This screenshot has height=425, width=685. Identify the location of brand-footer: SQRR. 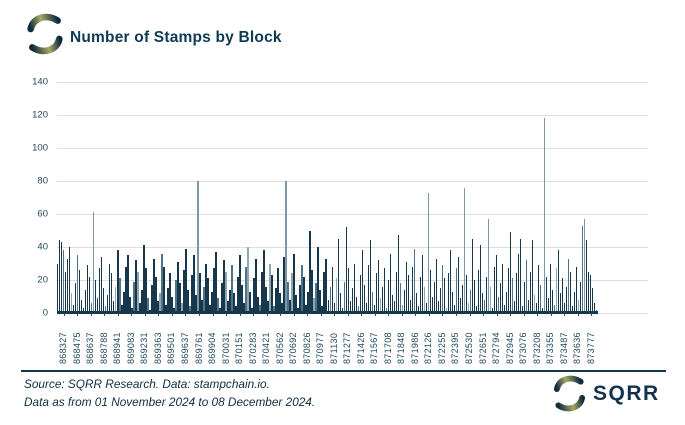
(605, 393).